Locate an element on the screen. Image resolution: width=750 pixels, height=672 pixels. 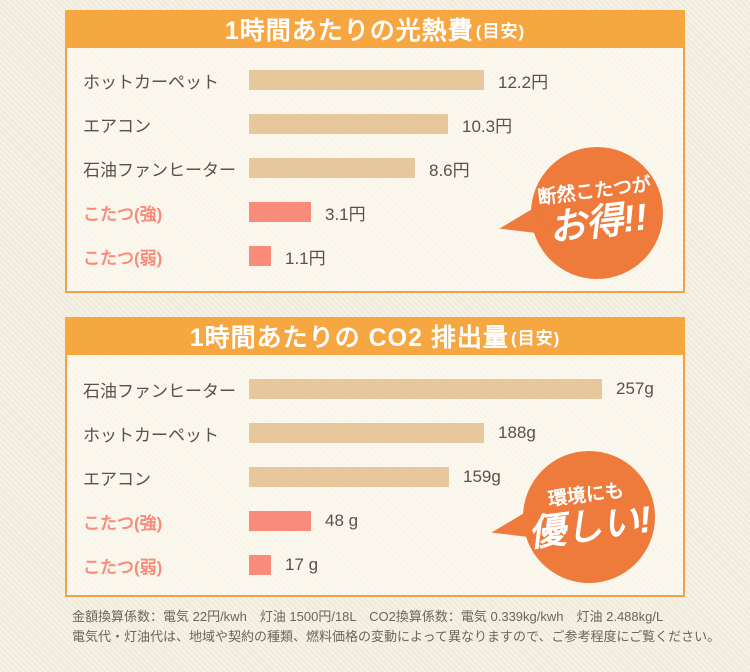
chart-row: こたつ(弱) 17 g is located at coordinates (375, 565).